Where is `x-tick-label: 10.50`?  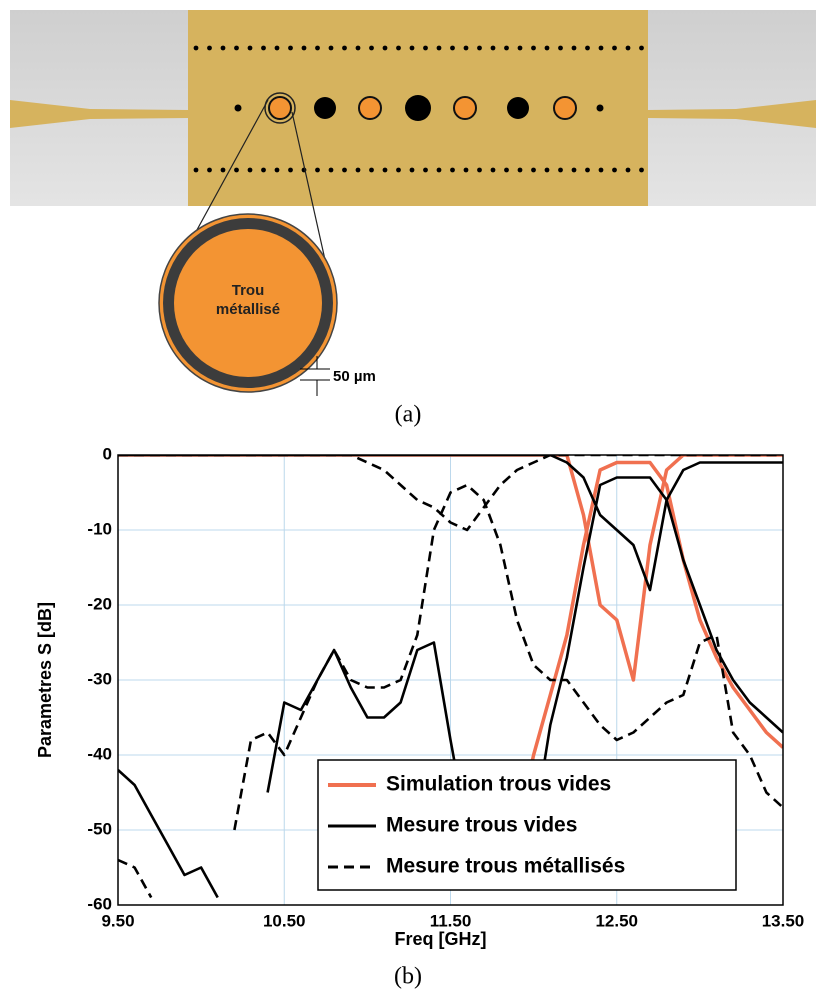 x-tick-label: 10.50 is located at coordinates (284, 920).